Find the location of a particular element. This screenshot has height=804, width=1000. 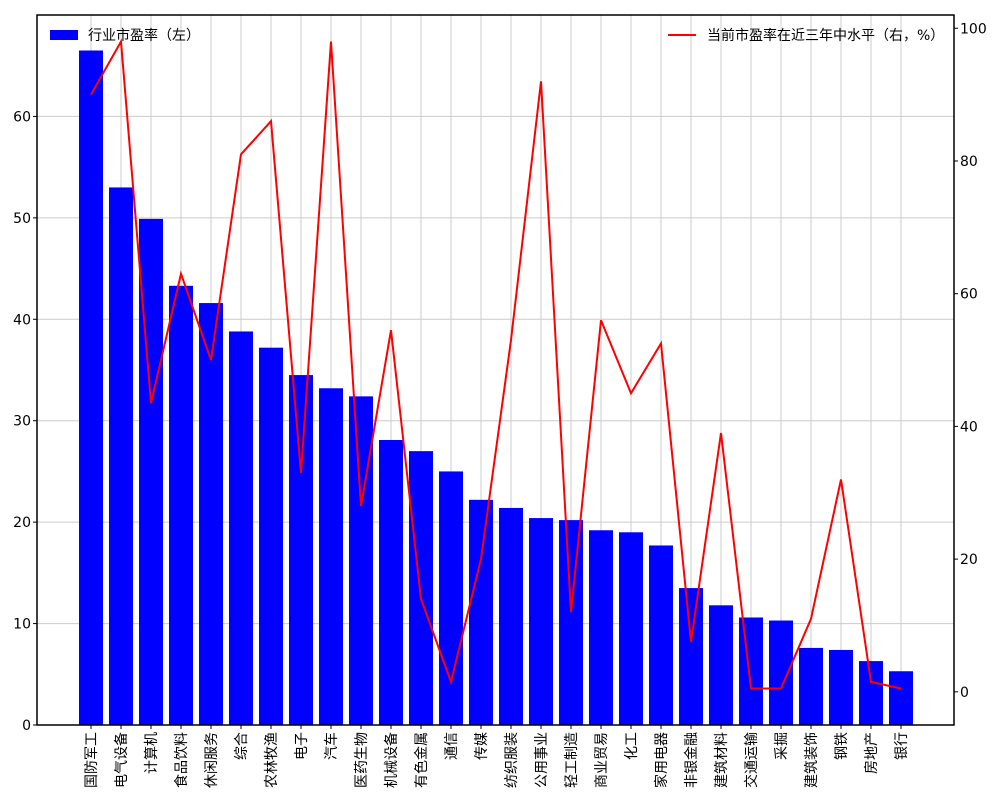

left-tick-label: 60 is located at coordinates (22, 117).